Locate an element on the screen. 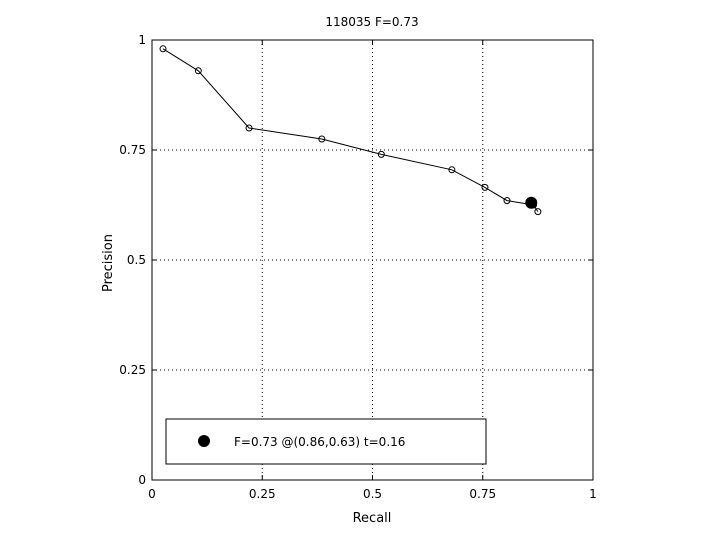 The image size is (720, 540). x-tick-label: 0.75 is located at coordinates (482, 494).